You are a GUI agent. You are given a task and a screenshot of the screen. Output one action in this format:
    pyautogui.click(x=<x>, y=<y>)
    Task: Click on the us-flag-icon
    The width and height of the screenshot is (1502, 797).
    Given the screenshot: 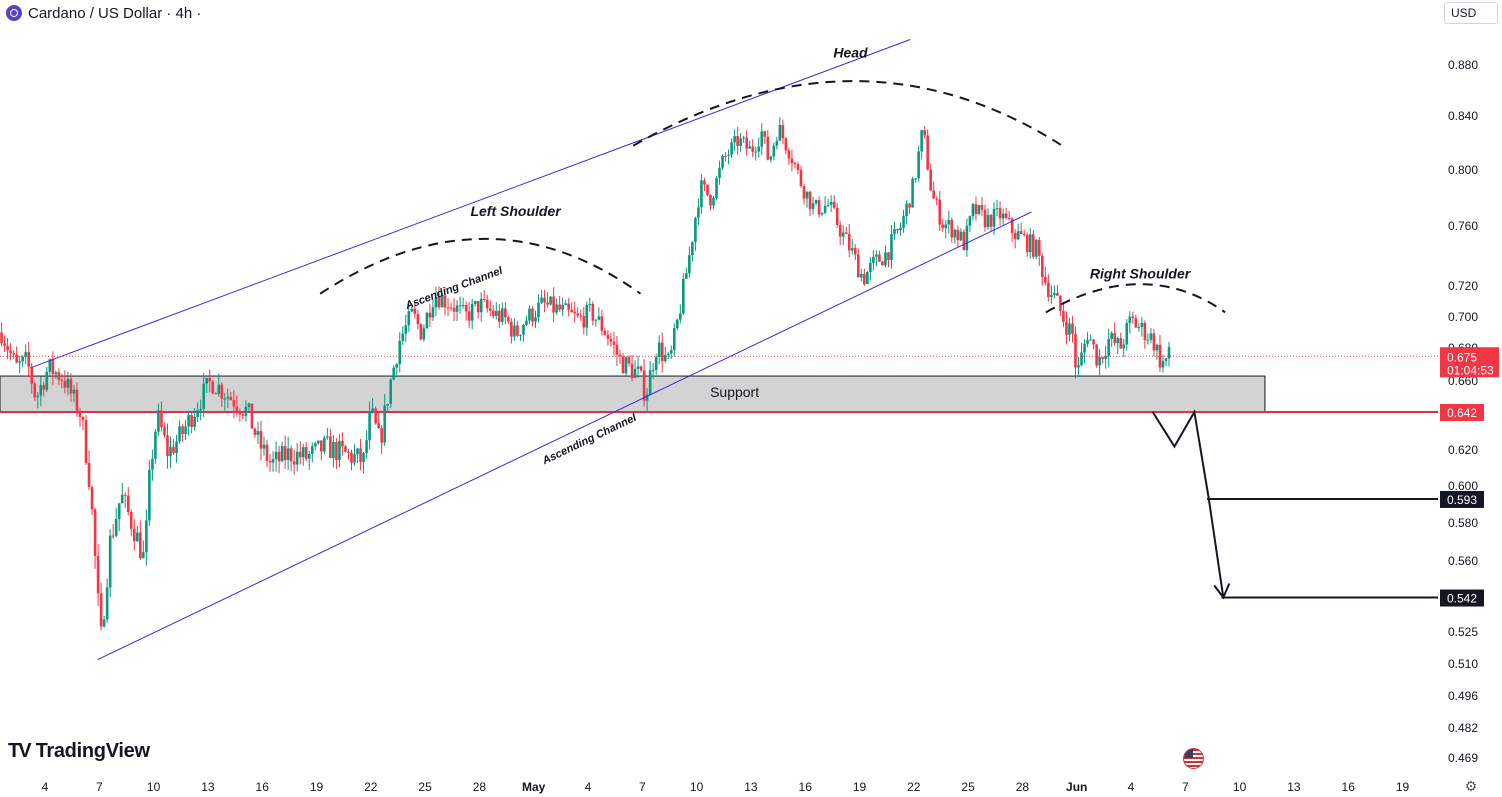 What is the action you would take?
    pyautogui.click(x=1193, y=758)
    